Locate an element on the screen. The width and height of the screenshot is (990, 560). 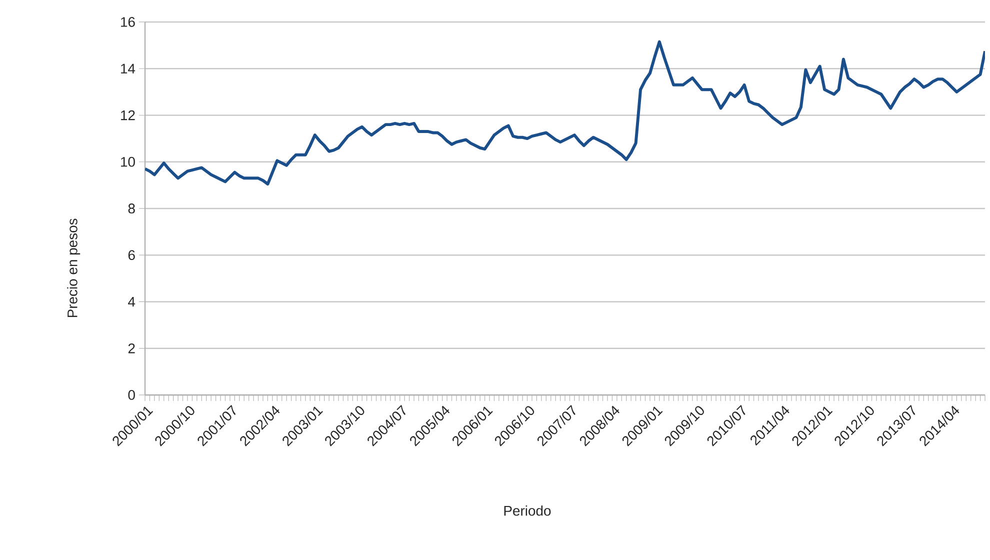
y-axis-title: Precio en pesos is located at coordinates (73, 268).